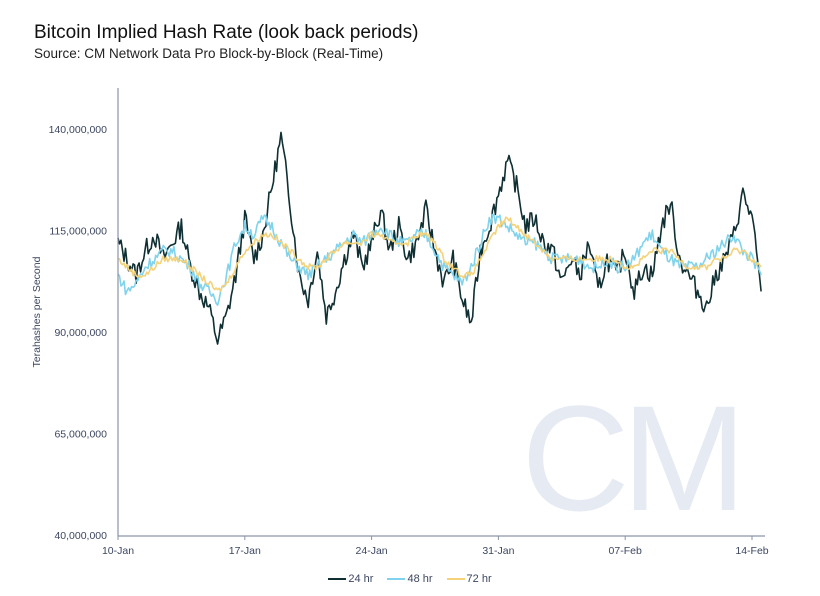 This screenshot has width=820, height=596. What do you see at coordinates (80, 333) in the screenshot?
I see `y-tick-label: 90,000,000` at bounding box center [80, 333].